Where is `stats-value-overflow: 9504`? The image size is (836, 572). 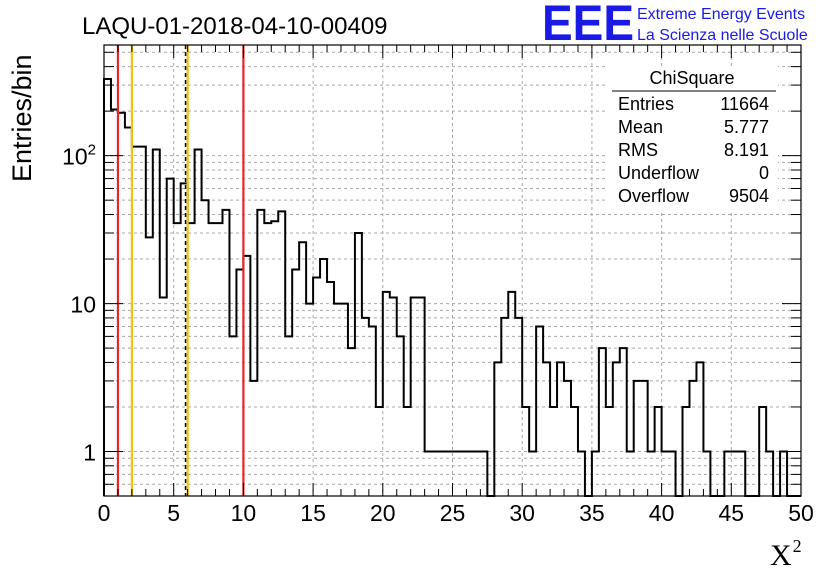 stats-value-overflow: 9504 is located at coordinates (749, 196).